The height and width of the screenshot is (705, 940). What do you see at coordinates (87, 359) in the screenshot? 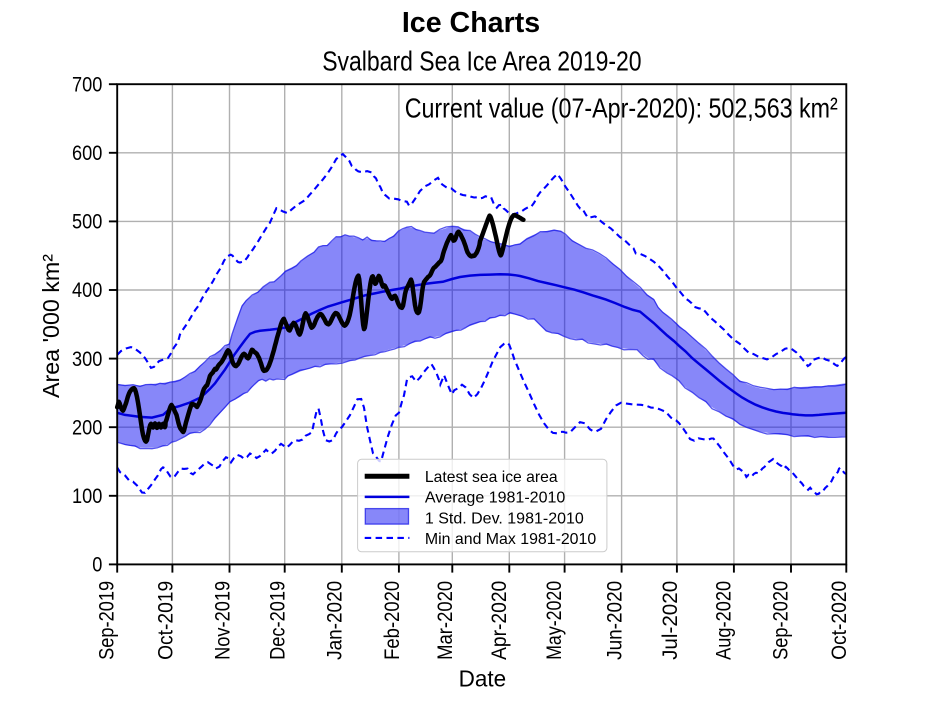
I see `svg-text: 300` at bounding box center [87, 359].